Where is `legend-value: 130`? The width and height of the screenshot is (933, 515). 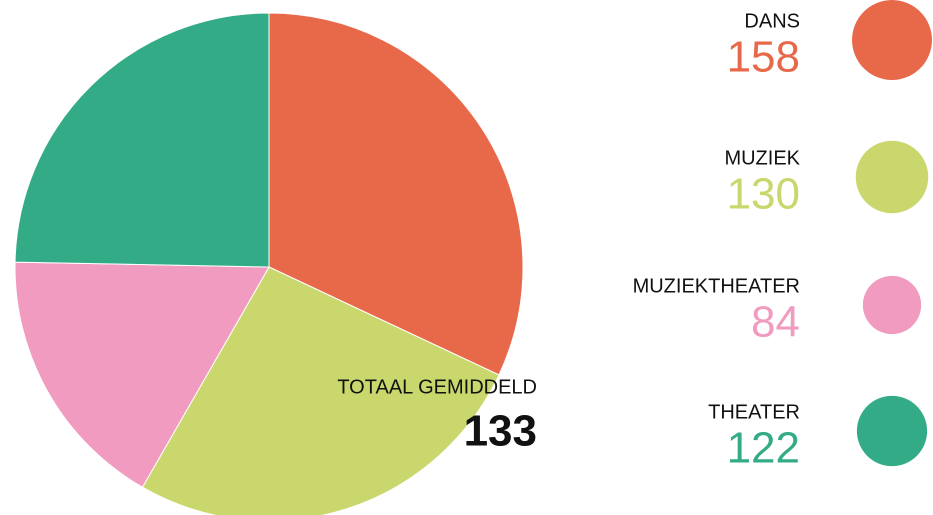 legend-value: 130 is located at coordinates (763, 194).